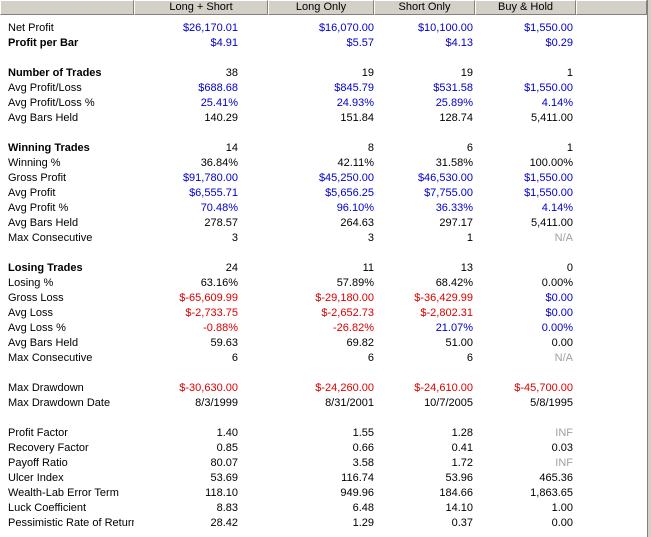  What do you see at coordinates (208, 298) in the screenshot?
I see `value-long-short: $-65,609.99` at bounding box center [208, 298].